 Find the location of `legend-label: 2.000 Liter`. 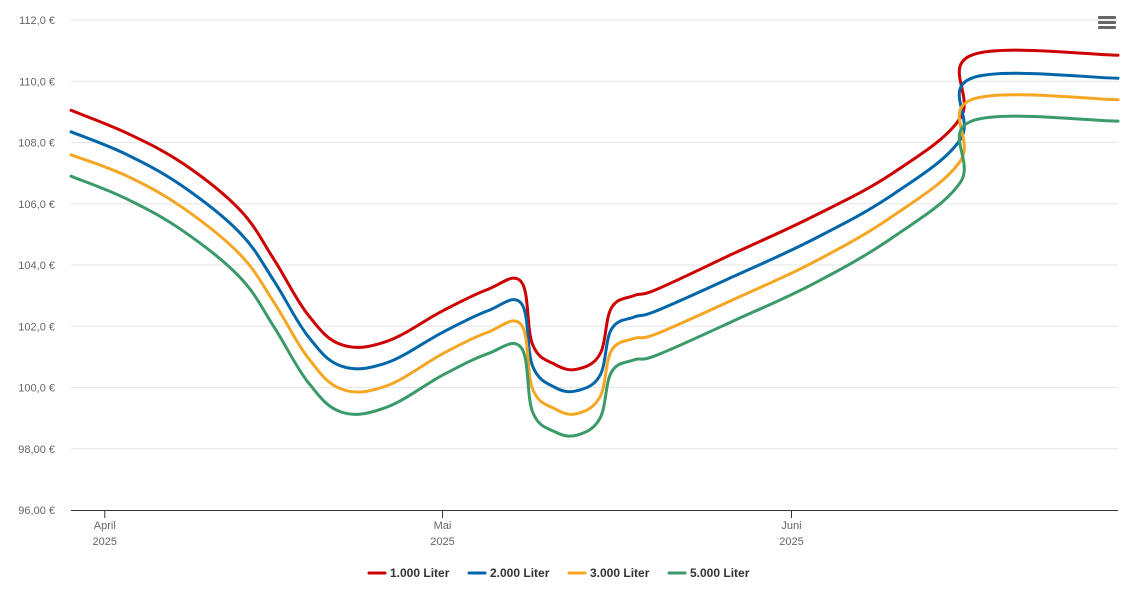

legend-label: 2.000 Liter is located at coordinates (520, 573).